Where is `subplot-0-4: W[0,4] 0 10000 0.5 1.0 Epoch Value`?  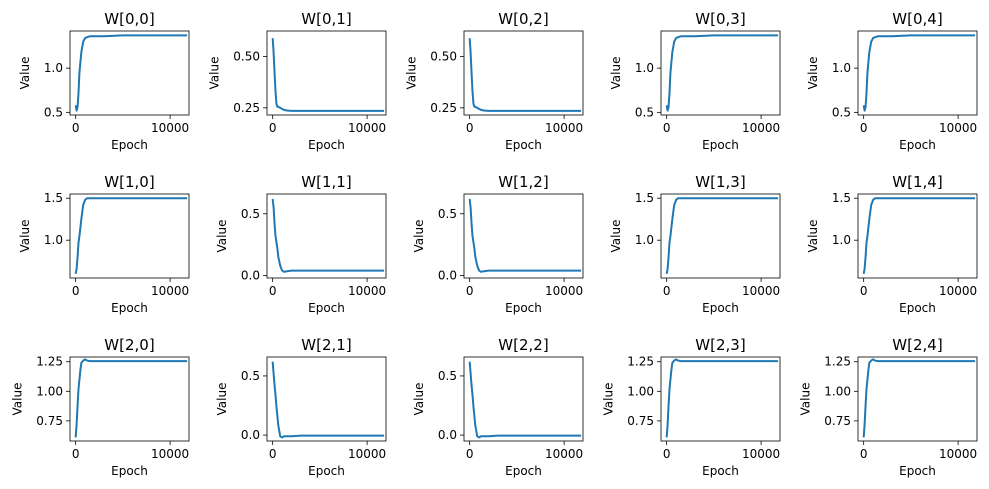
subplot-0-4: W[0,4] 0 10000 0.5 1.0 Epoch Value is located at coordinates (892, 81).